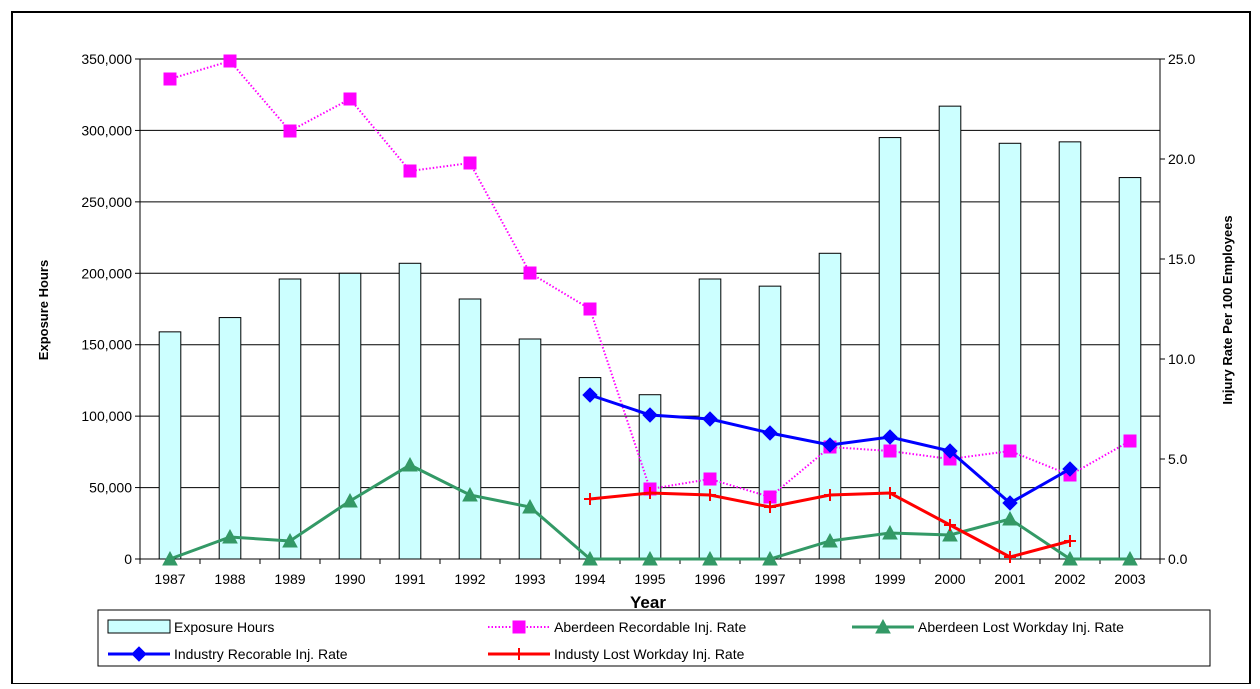 The height and width of the screenshot is (689, 1260). What do you see at coordinates (830, 445) in the screenshot?
I see `series-2-point-1998` at bounding box center [830, 445].